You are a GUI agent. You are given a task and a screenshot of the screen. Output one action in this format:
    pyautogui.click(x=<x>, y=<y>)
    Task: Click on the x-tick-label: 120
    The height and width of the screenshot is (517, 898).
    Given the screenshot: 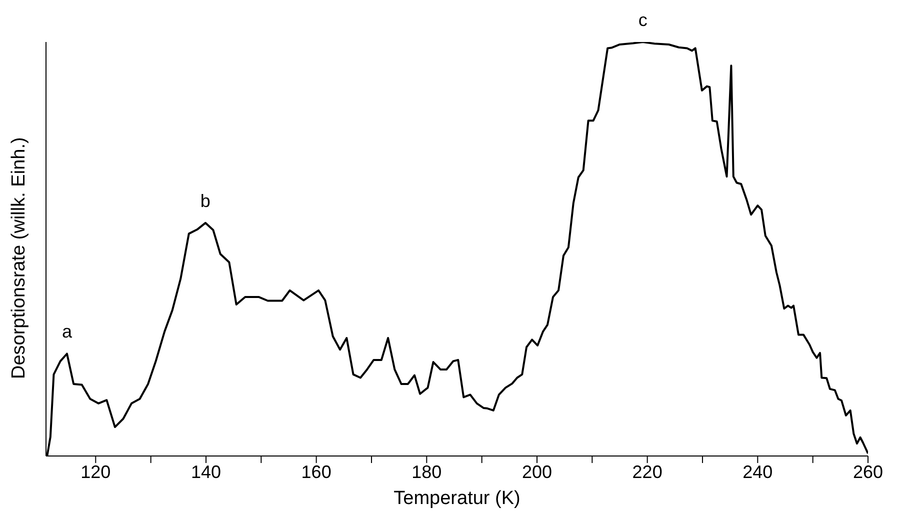 What is the action you would take?
    pyautogui.click(x=95, y=472)
    